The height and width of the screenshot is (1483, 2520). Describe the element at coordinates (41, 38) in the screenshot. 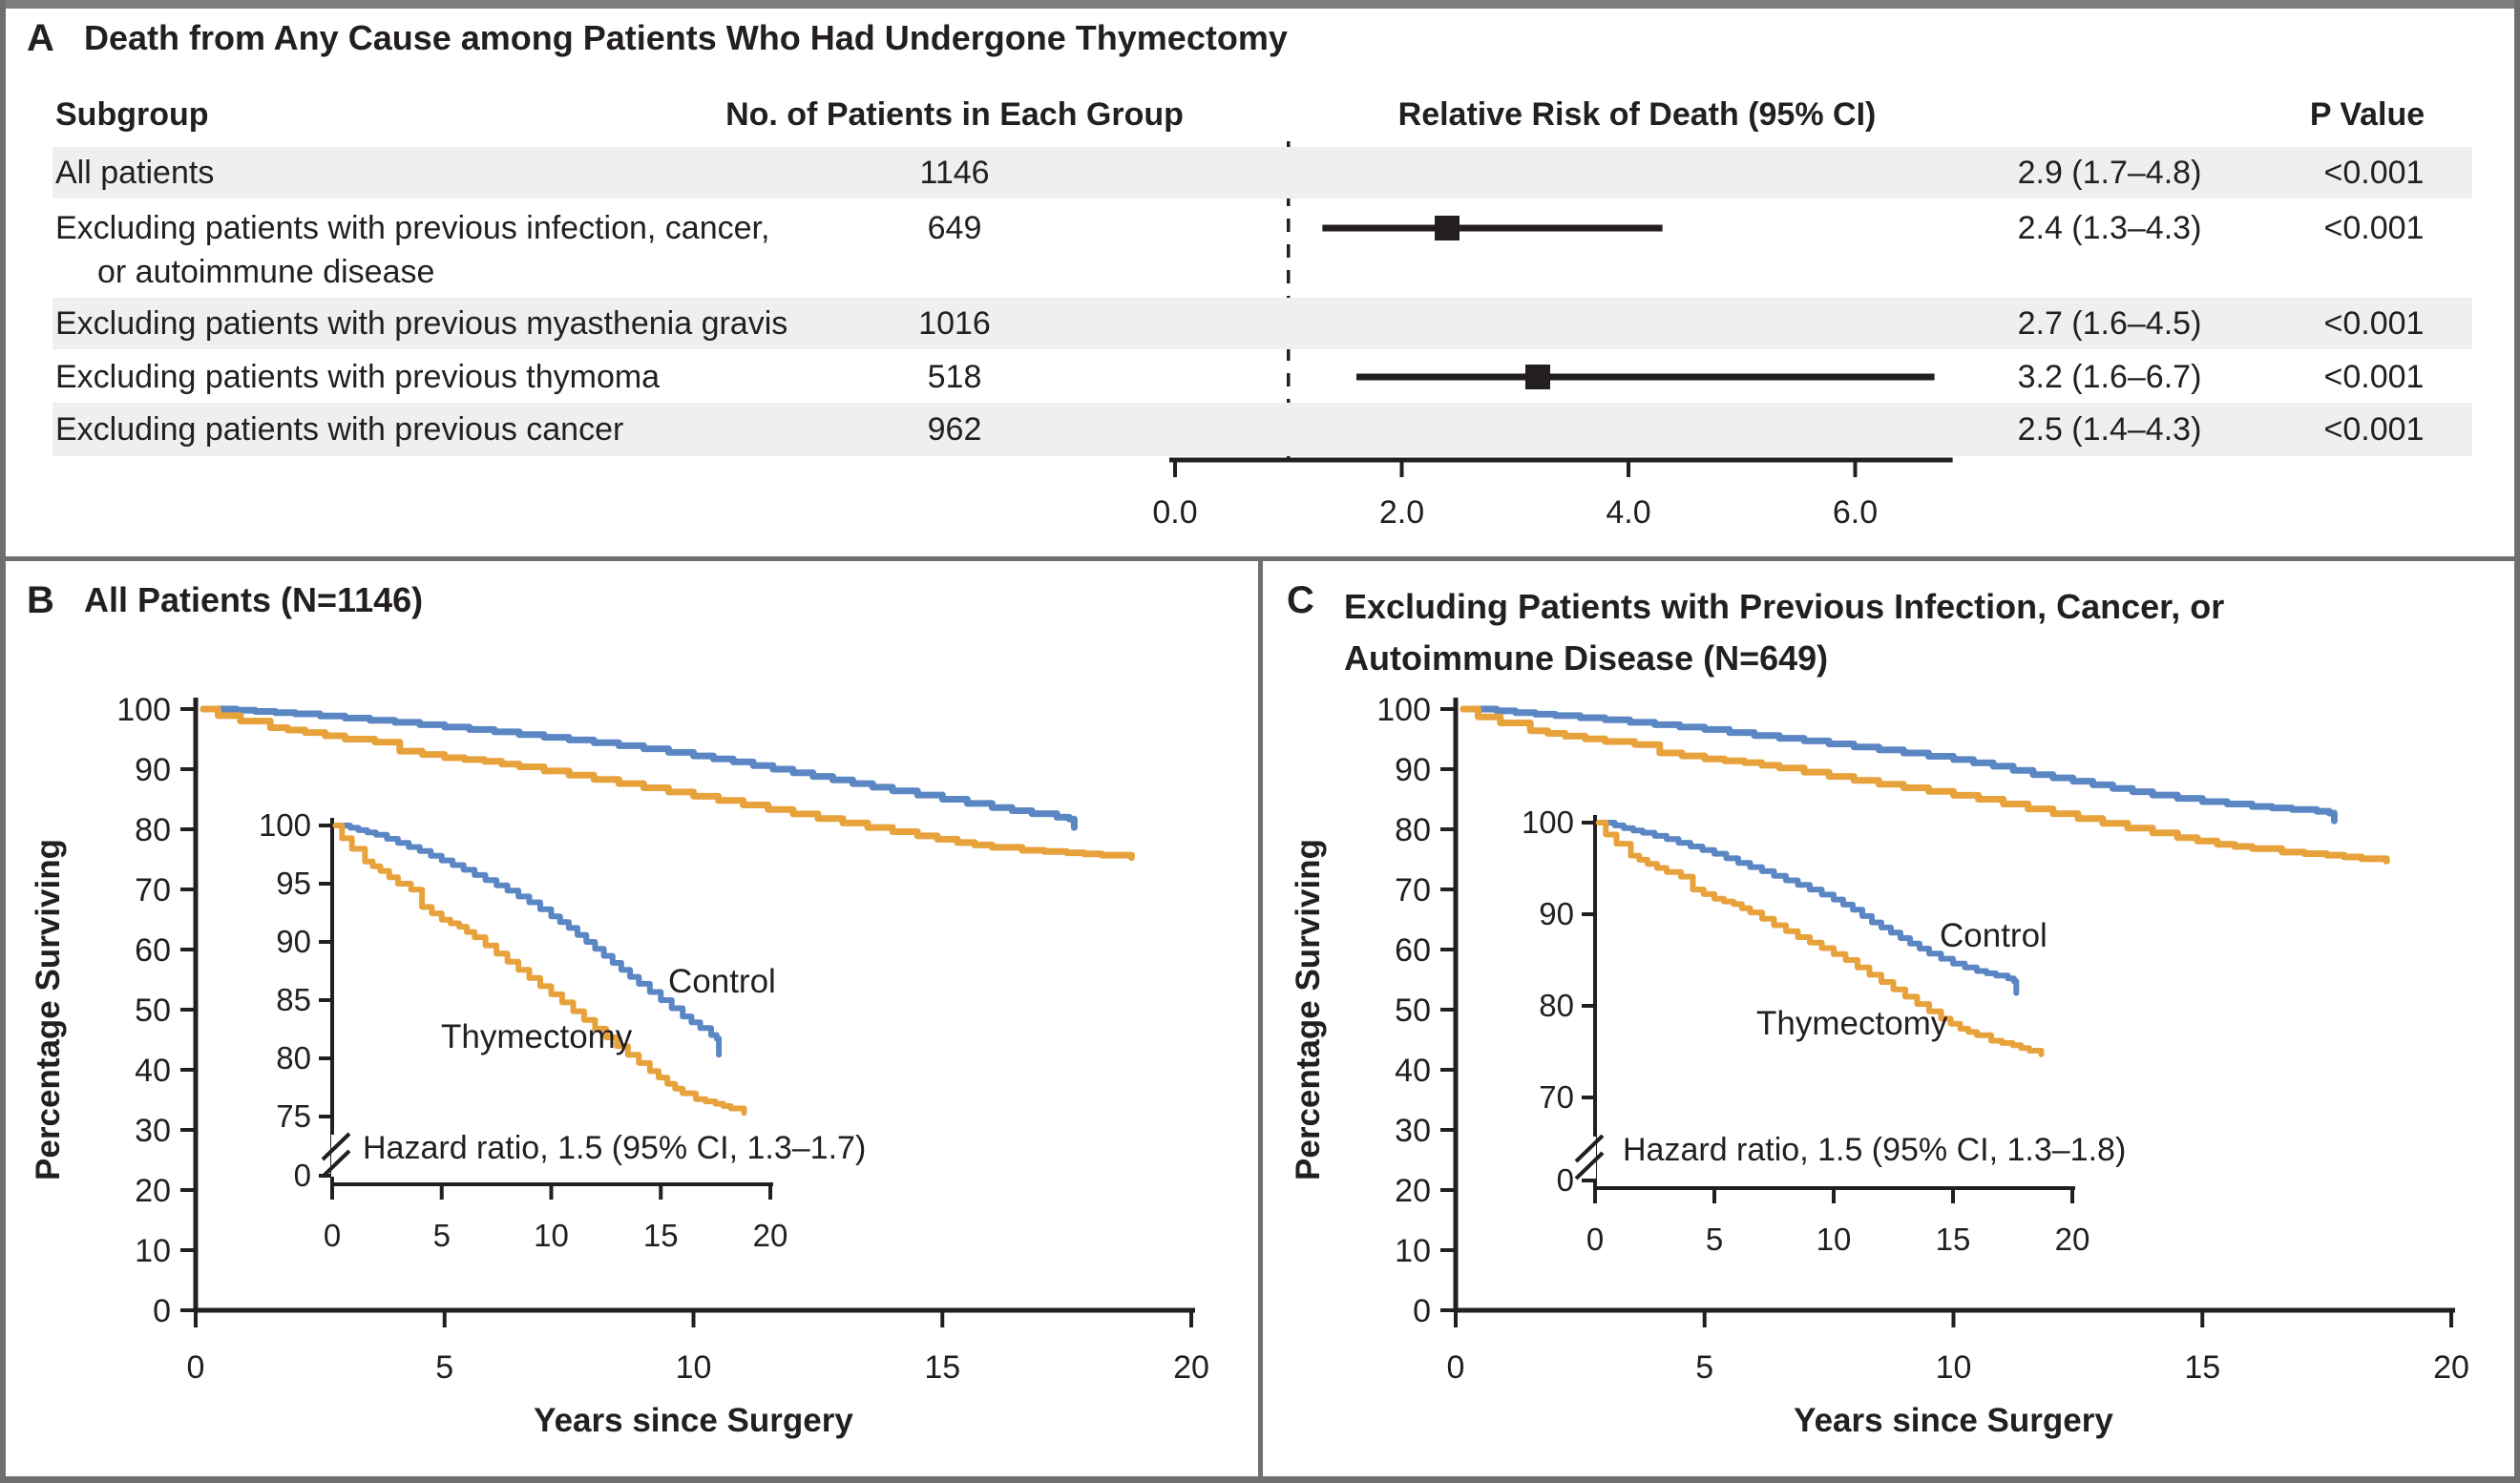

I see `panel-a-letter: A` at that location.